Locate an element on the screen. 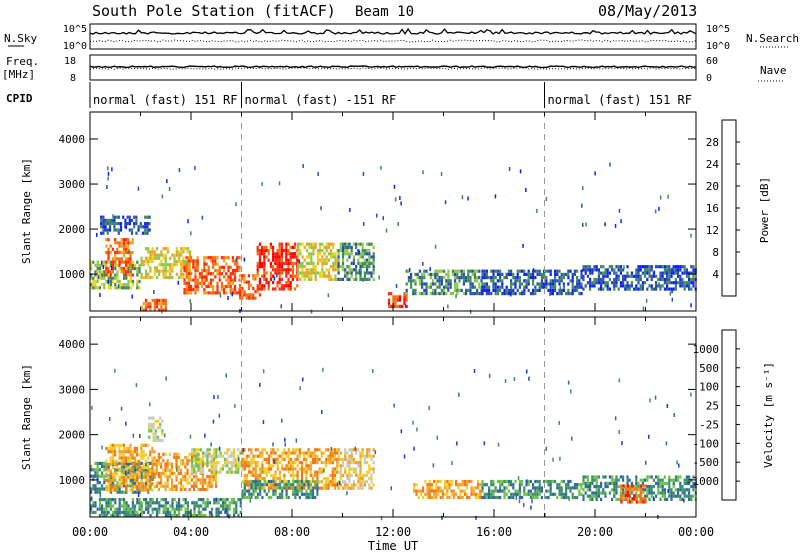 This screenshot has height=554, width=800. velocity-colorbar-tick-label: 500 is located at coordinates (709, 368).